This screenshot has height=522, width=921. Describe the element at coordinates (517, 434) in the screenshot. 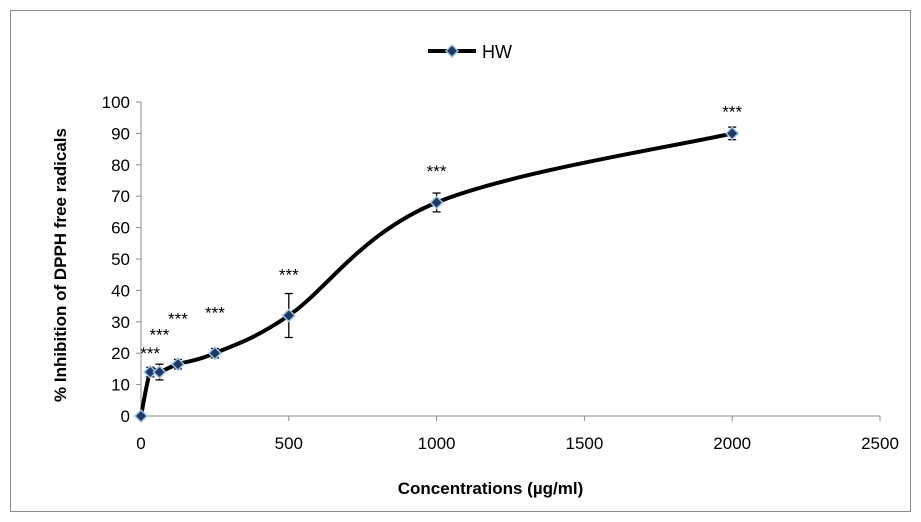

I see `x-axis-ticks: 0 500 1000 1500 2000 2500` at that location.